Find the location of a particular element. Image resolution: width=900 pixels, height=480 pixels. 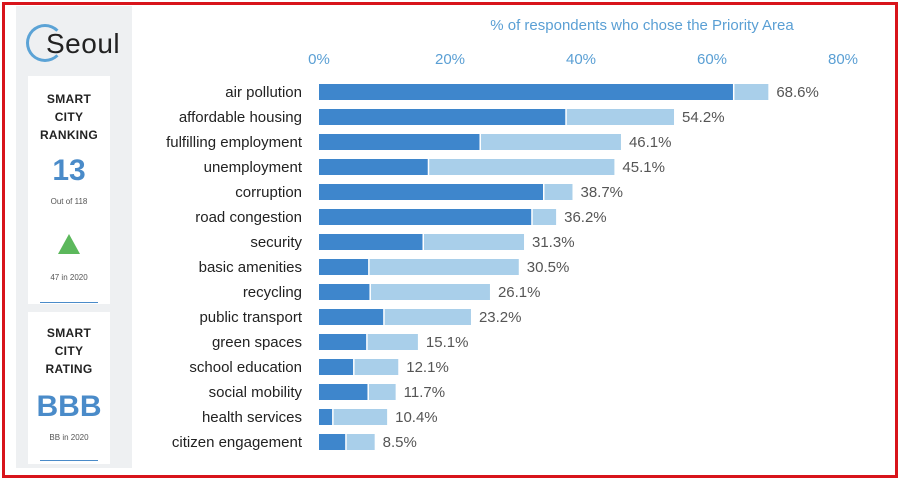

rating-label: SMART CITY RATING is located at coordinates (69, 351).